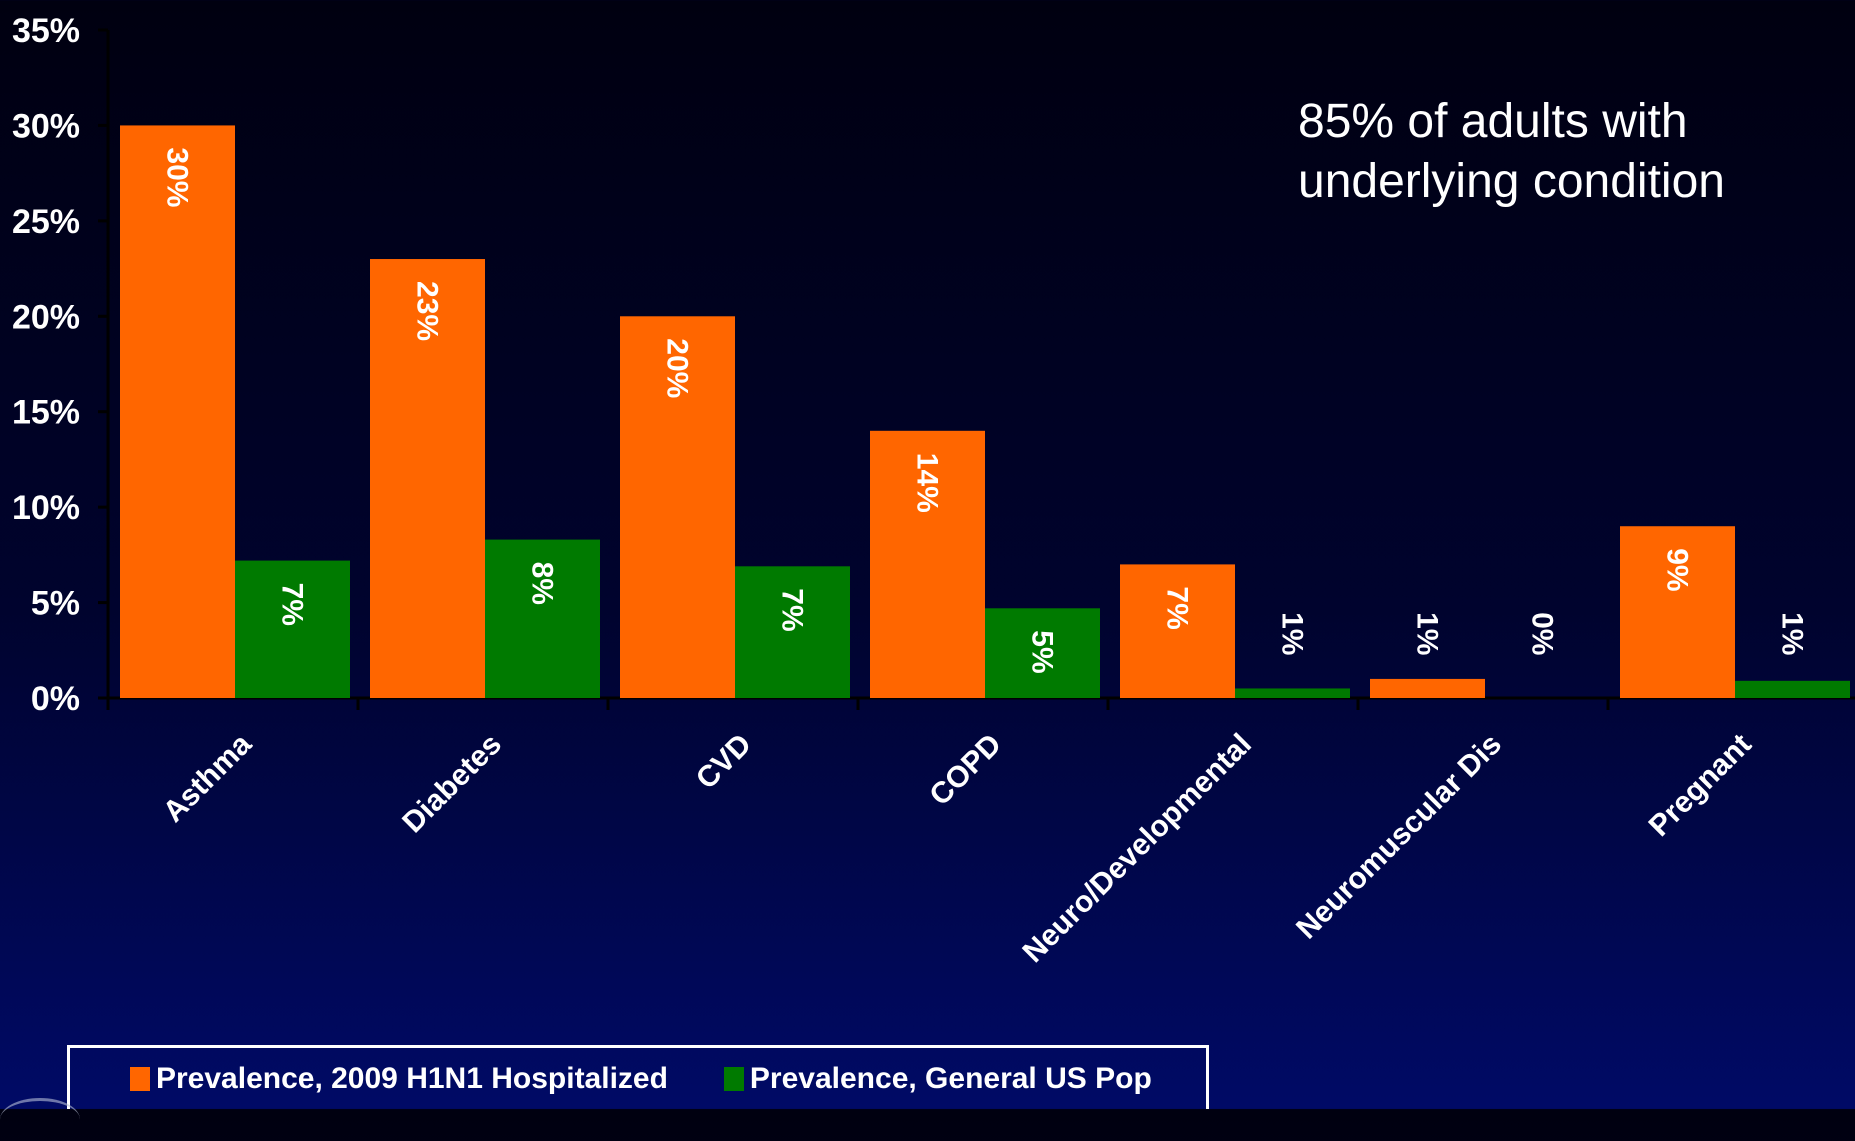 This screenshot has width=1855, height=1141. What do you see at coordinates (733, 1078) in the screenshot?
I see `legend-swatch-general-pop` at bounding box center [733, 1078].